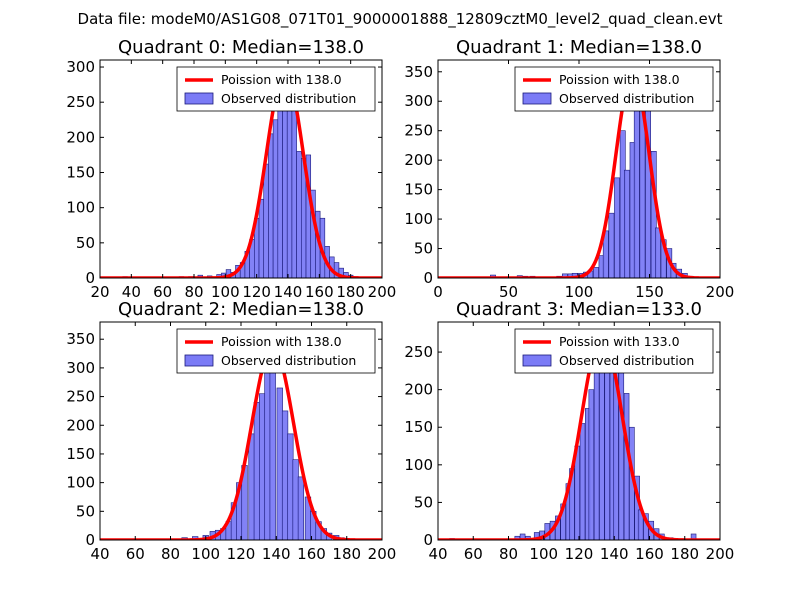  I want to click on subplot-title: Quadrant 3: Median=133.0, so click(579, 309).